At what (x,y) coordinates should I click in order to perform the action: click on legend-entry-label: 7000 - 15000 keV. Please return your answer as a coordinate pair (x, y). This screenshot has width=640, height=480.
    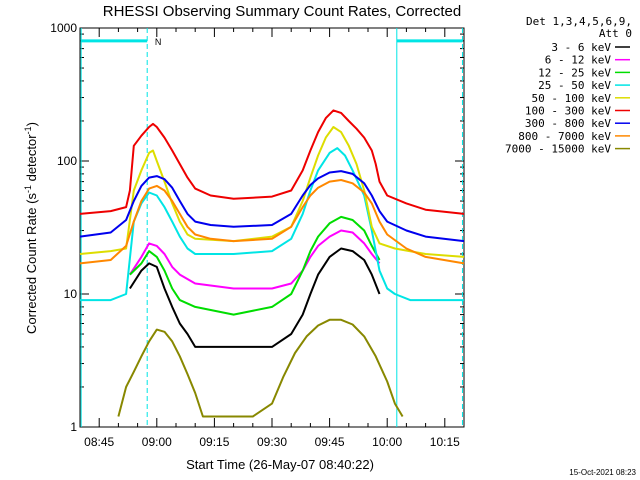
    Looking at the image, I should click on (558, 149).